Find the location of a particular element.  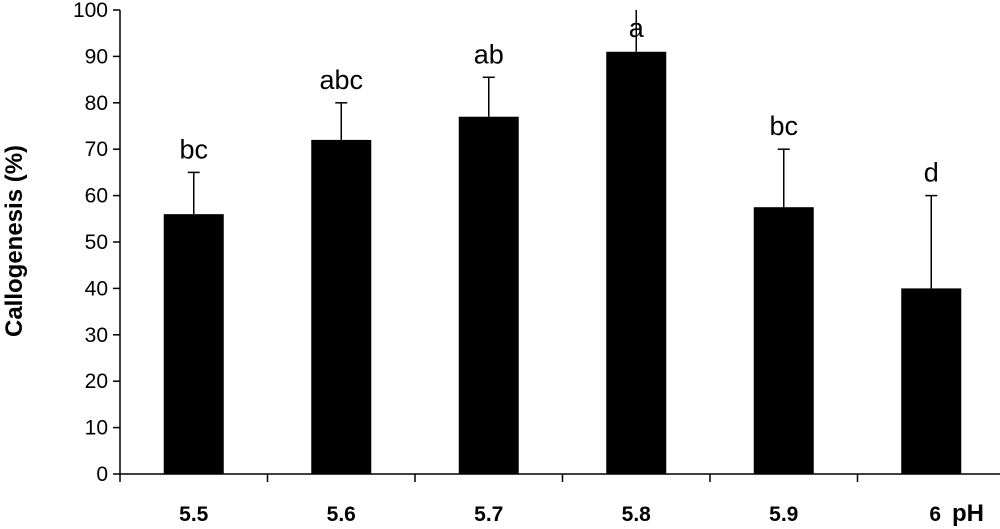

y-tick-label: 50 is located at coordinates (96, 242).